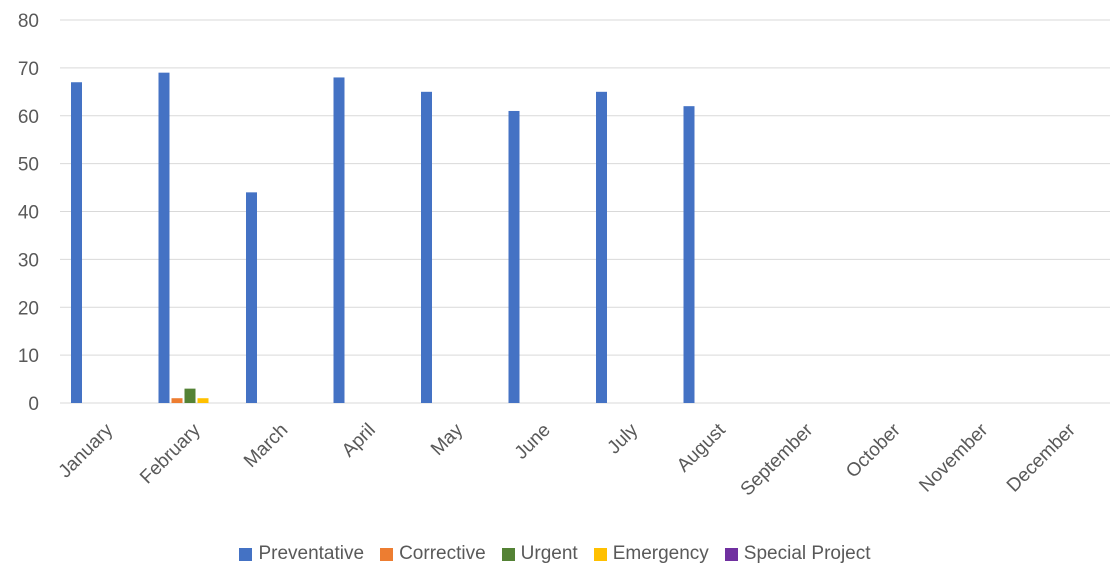  What do you see at coordinates (601, 247) in the screenshot?
I see `bar-preventative-july` at bounding box center [601, 247].